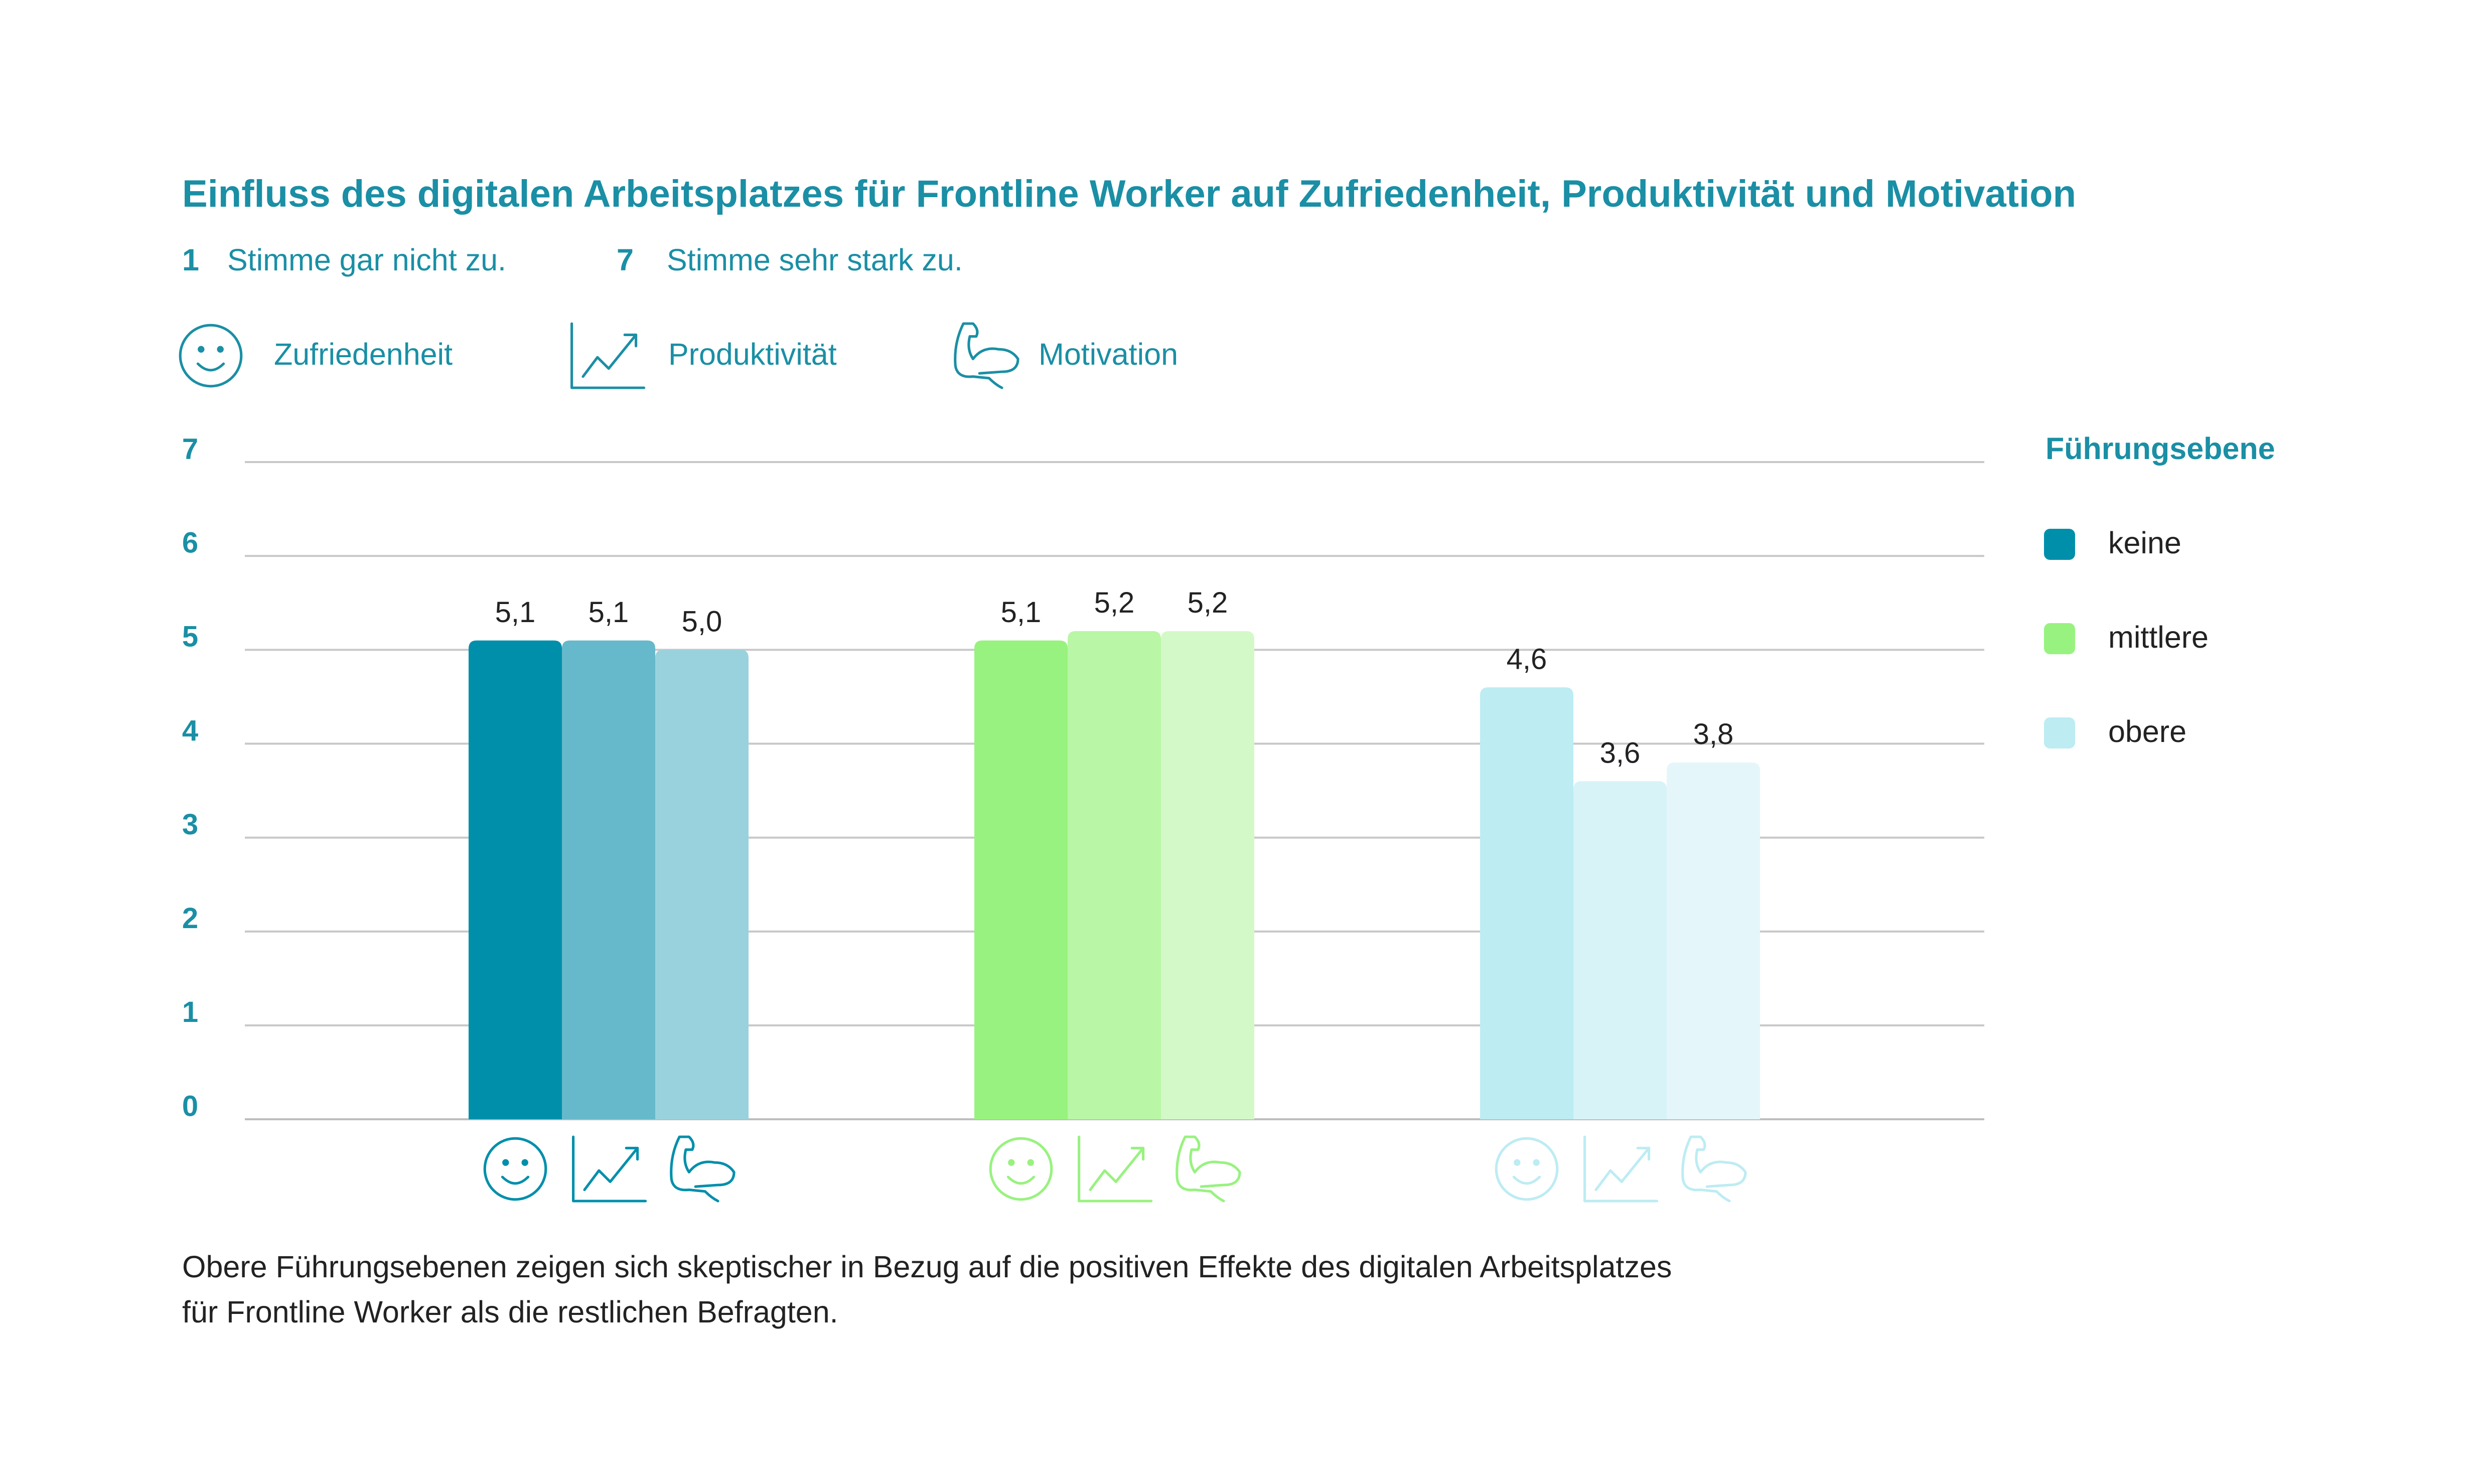 Image resolution: width=2489 pixels, height=1484 pixels. I want to click on value-label: 4,6, so click(1527, 659).